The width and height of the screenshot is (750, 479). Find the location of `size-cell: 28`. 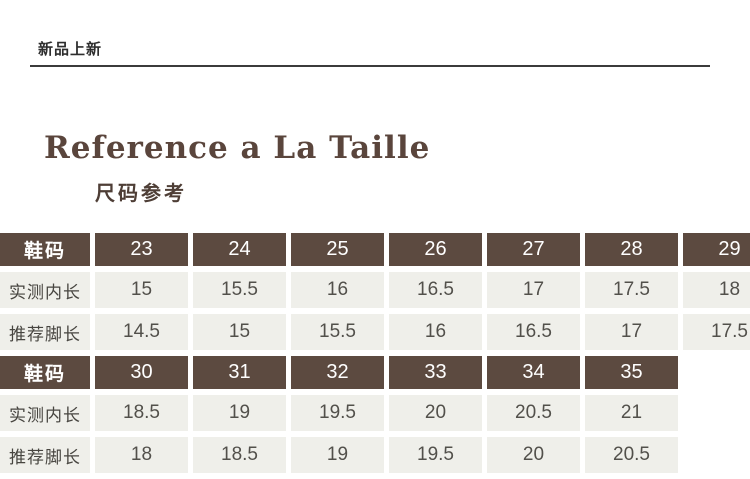

size-cell: 28 is located at coordinates (631, 249).